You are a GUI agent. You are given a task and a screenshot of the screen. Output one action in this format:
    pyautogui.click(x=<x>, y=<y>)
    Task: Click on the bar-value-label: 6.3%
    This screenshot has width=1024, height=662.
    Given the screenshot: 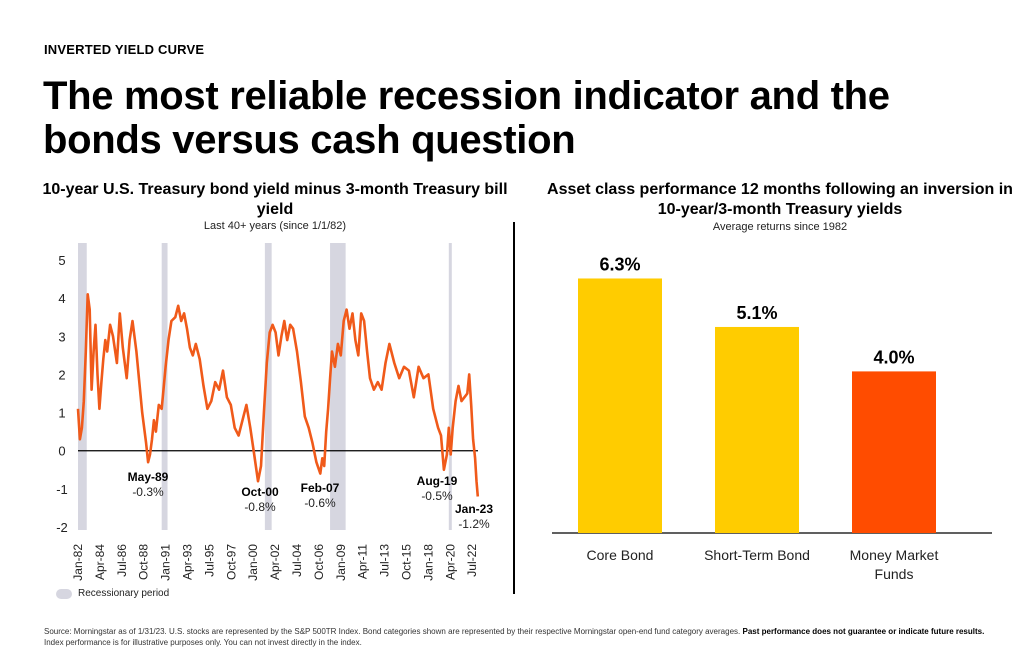 What is the action you would take?
    pyautogui.click(x=619, y=264)
    